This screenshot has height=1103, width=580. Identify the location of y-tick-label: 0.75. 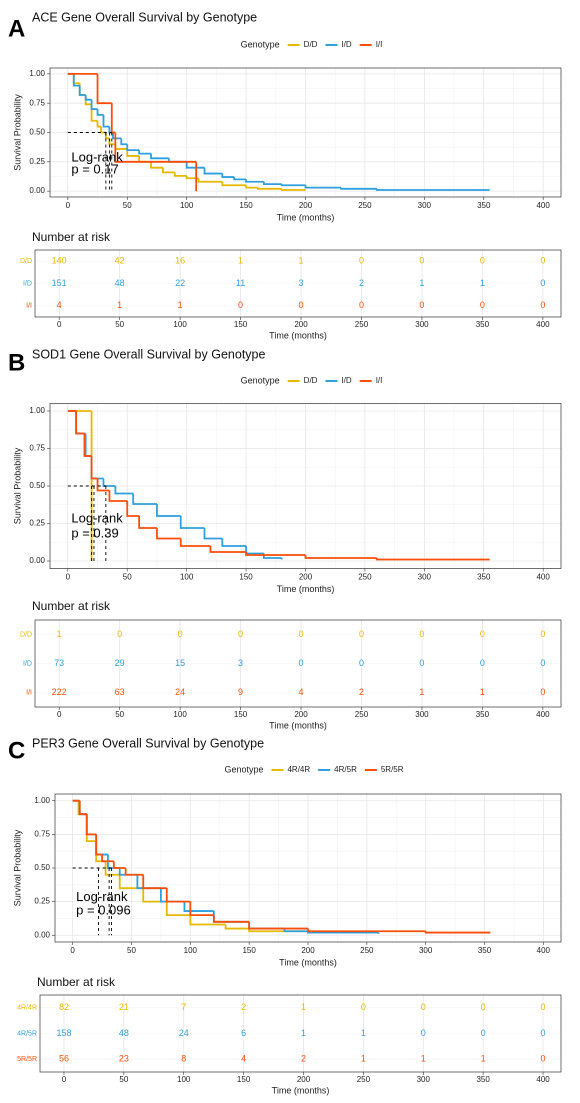
(37, 102).